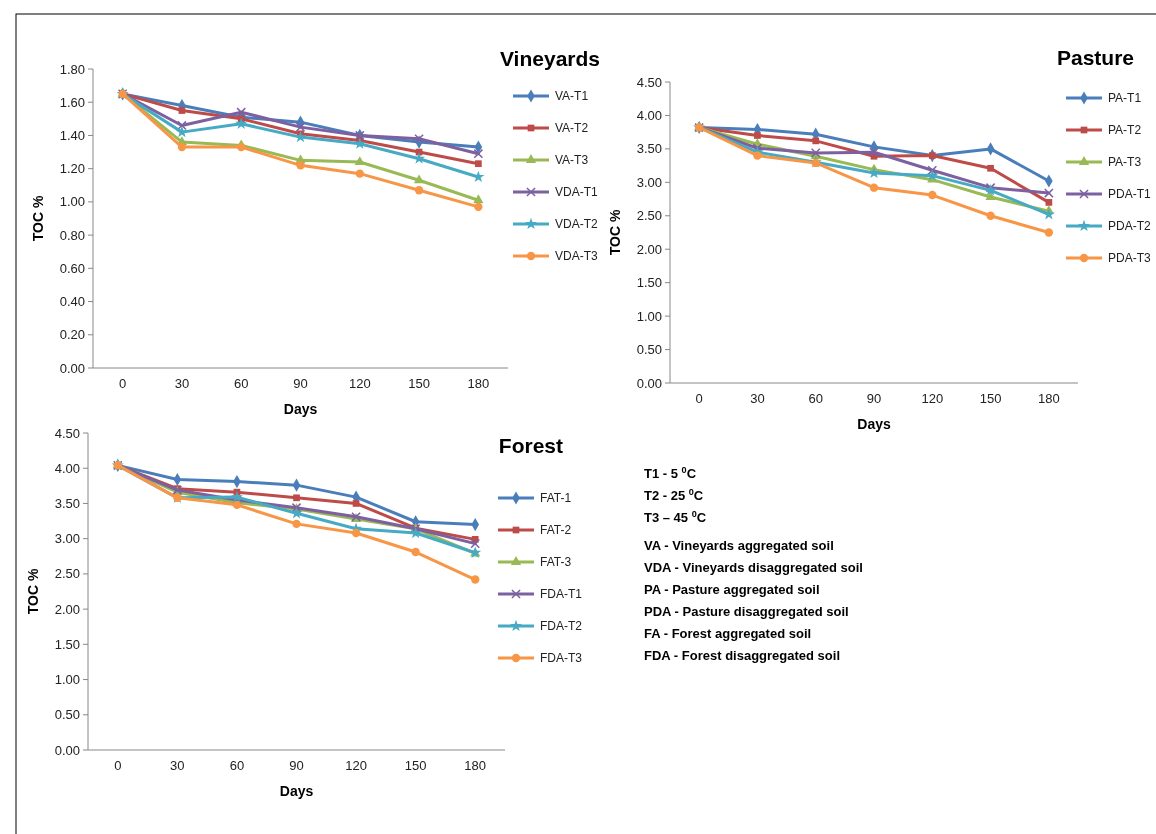 This screenshot has height=834, width=1156. I want to click on text: VDA - Vineyards disaggregated soil, so click(753, 567).